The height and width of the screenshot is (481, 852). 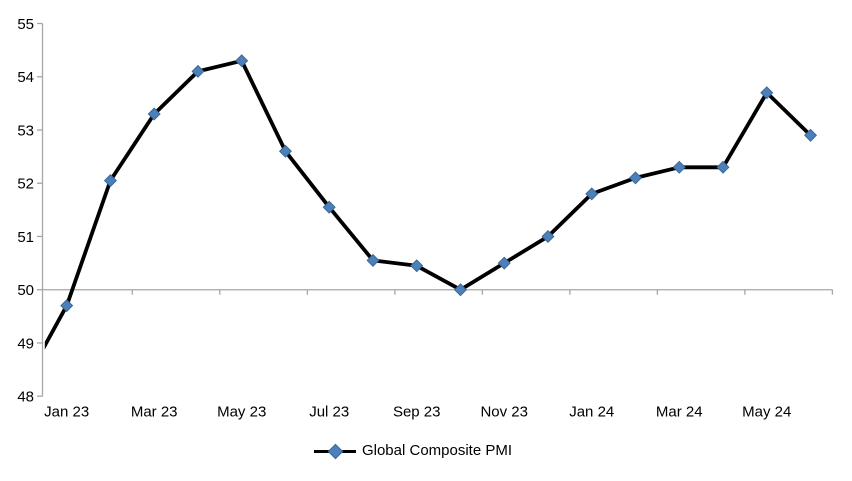 I want to click on legend-label: Global Composite PMI, so click(x=437, y=450).